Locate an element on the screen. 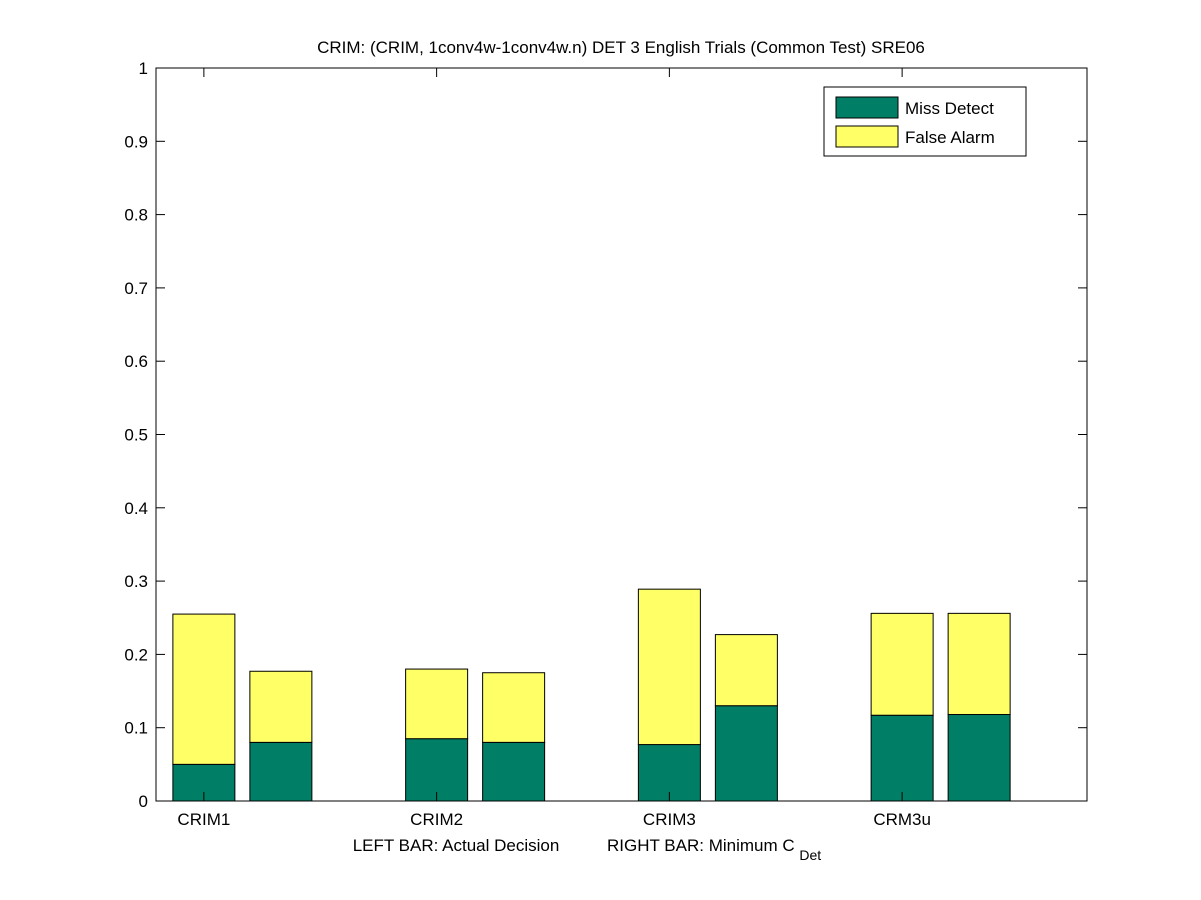 The width and height of the screenshot is (1201, 900). bar-miss-detect-right-crm3u is located at coordinates (979, 758).